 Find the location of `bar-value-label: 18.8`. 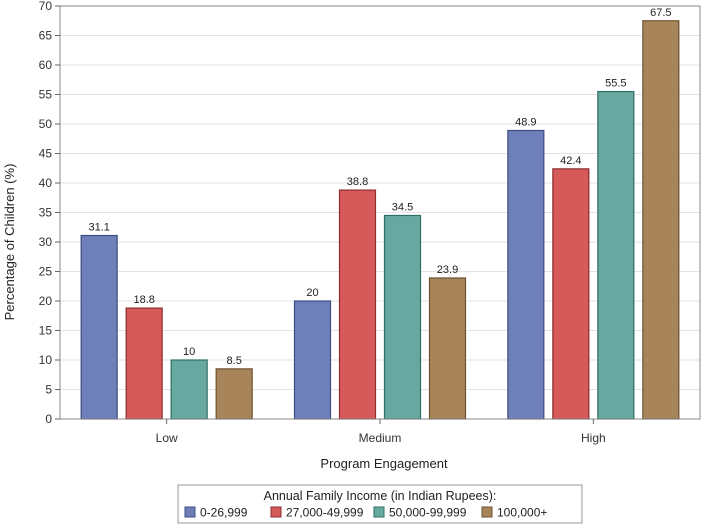

bar-value-label: 18.8 is located at coordinates (143, 300).